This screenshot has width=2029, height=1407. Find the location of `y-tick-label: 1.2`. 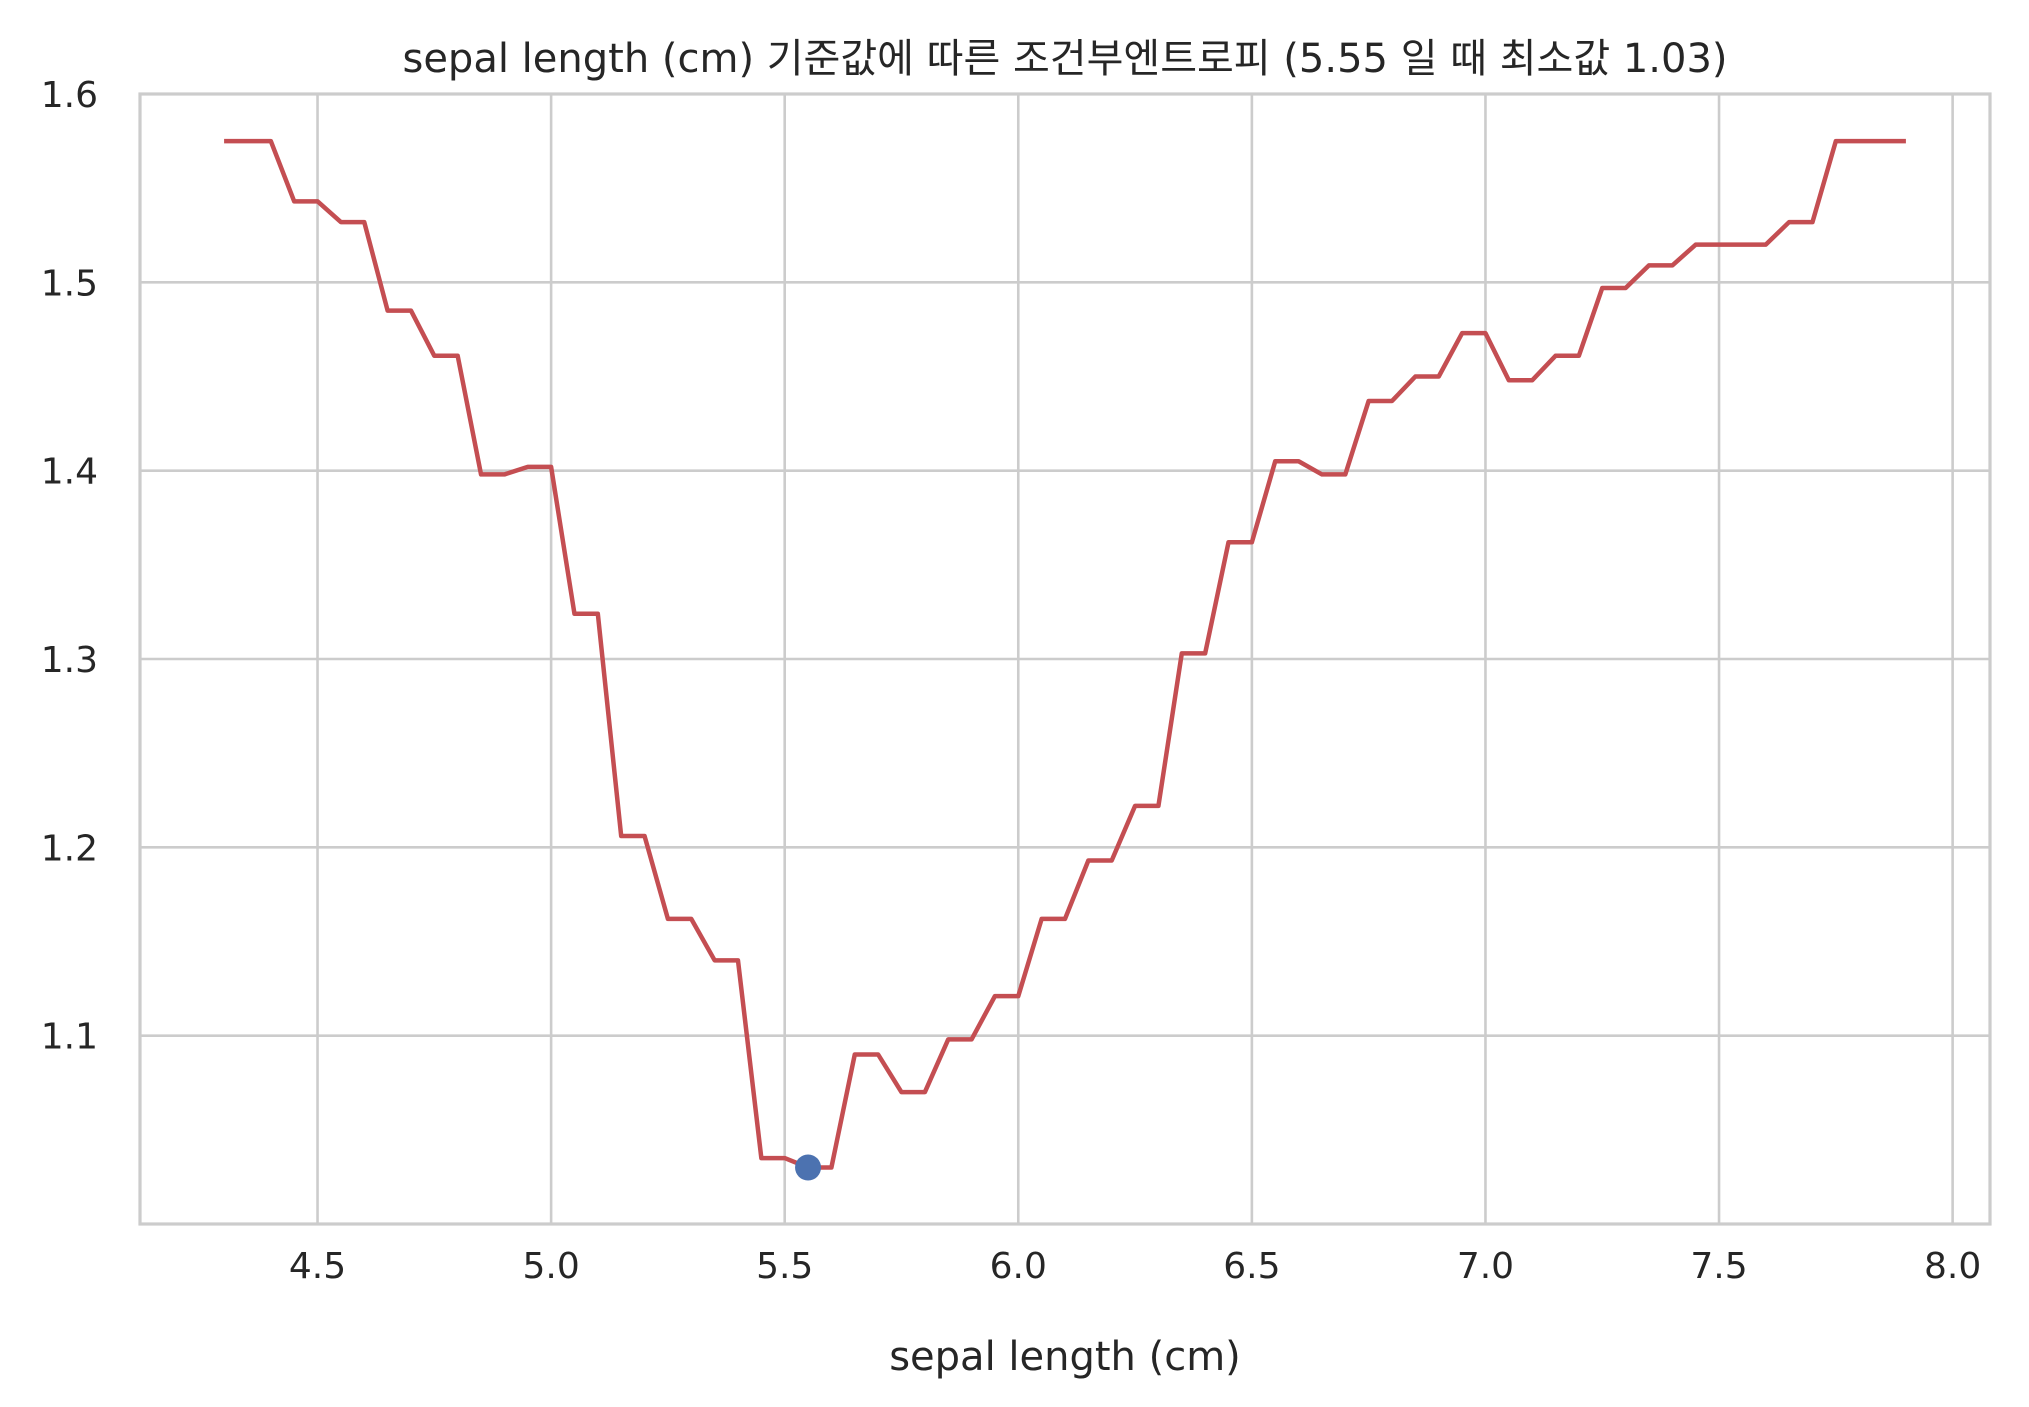

y-tick-label: 1.2 is located at coordinates (69, 848).